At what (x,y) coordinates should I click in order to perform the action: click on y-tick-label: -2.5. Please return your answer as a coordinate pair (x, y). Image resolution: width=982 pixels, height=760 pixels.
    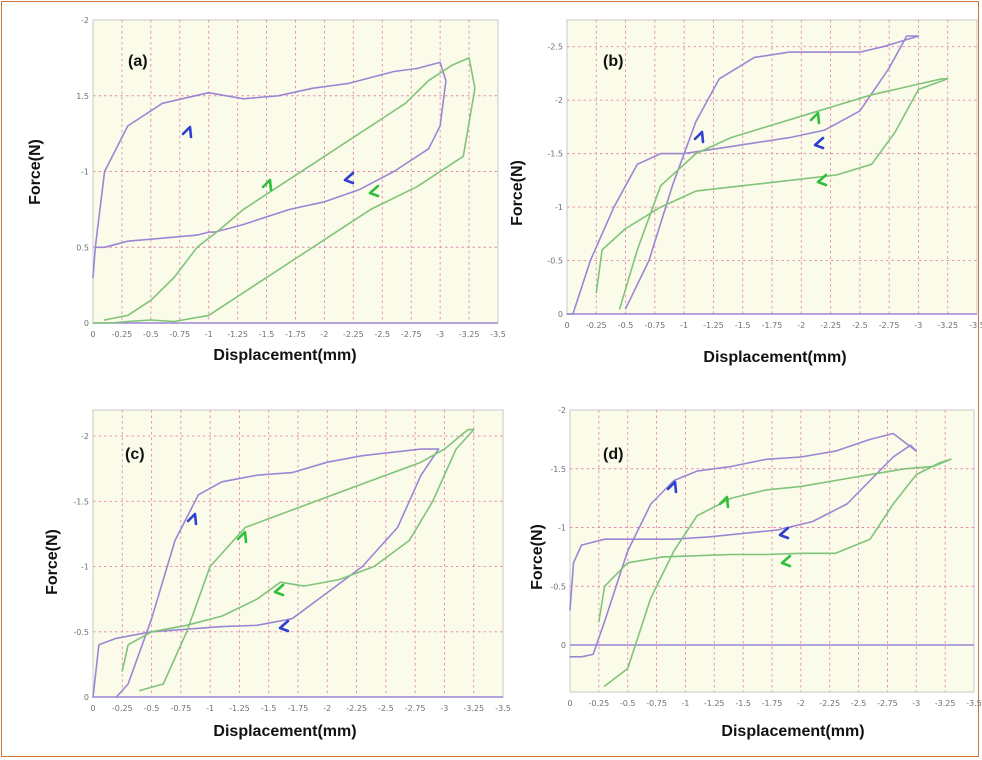
    Looking at the image, I should click on (555, 47).